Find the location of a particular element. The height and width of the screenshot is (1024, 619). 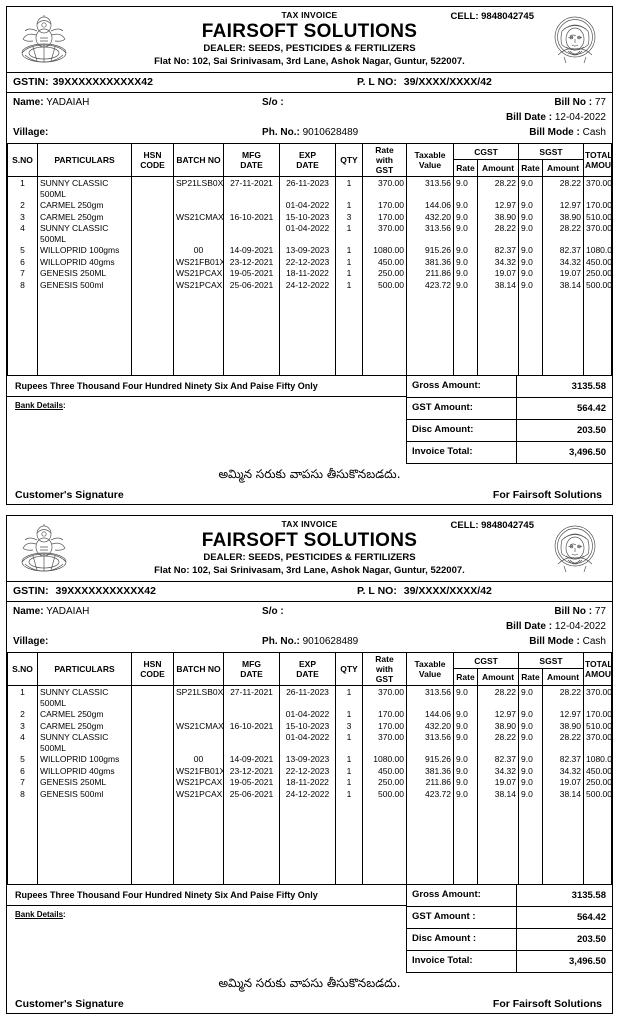

gst-amount-value: 564.42 is located at coordinates (591, 408).